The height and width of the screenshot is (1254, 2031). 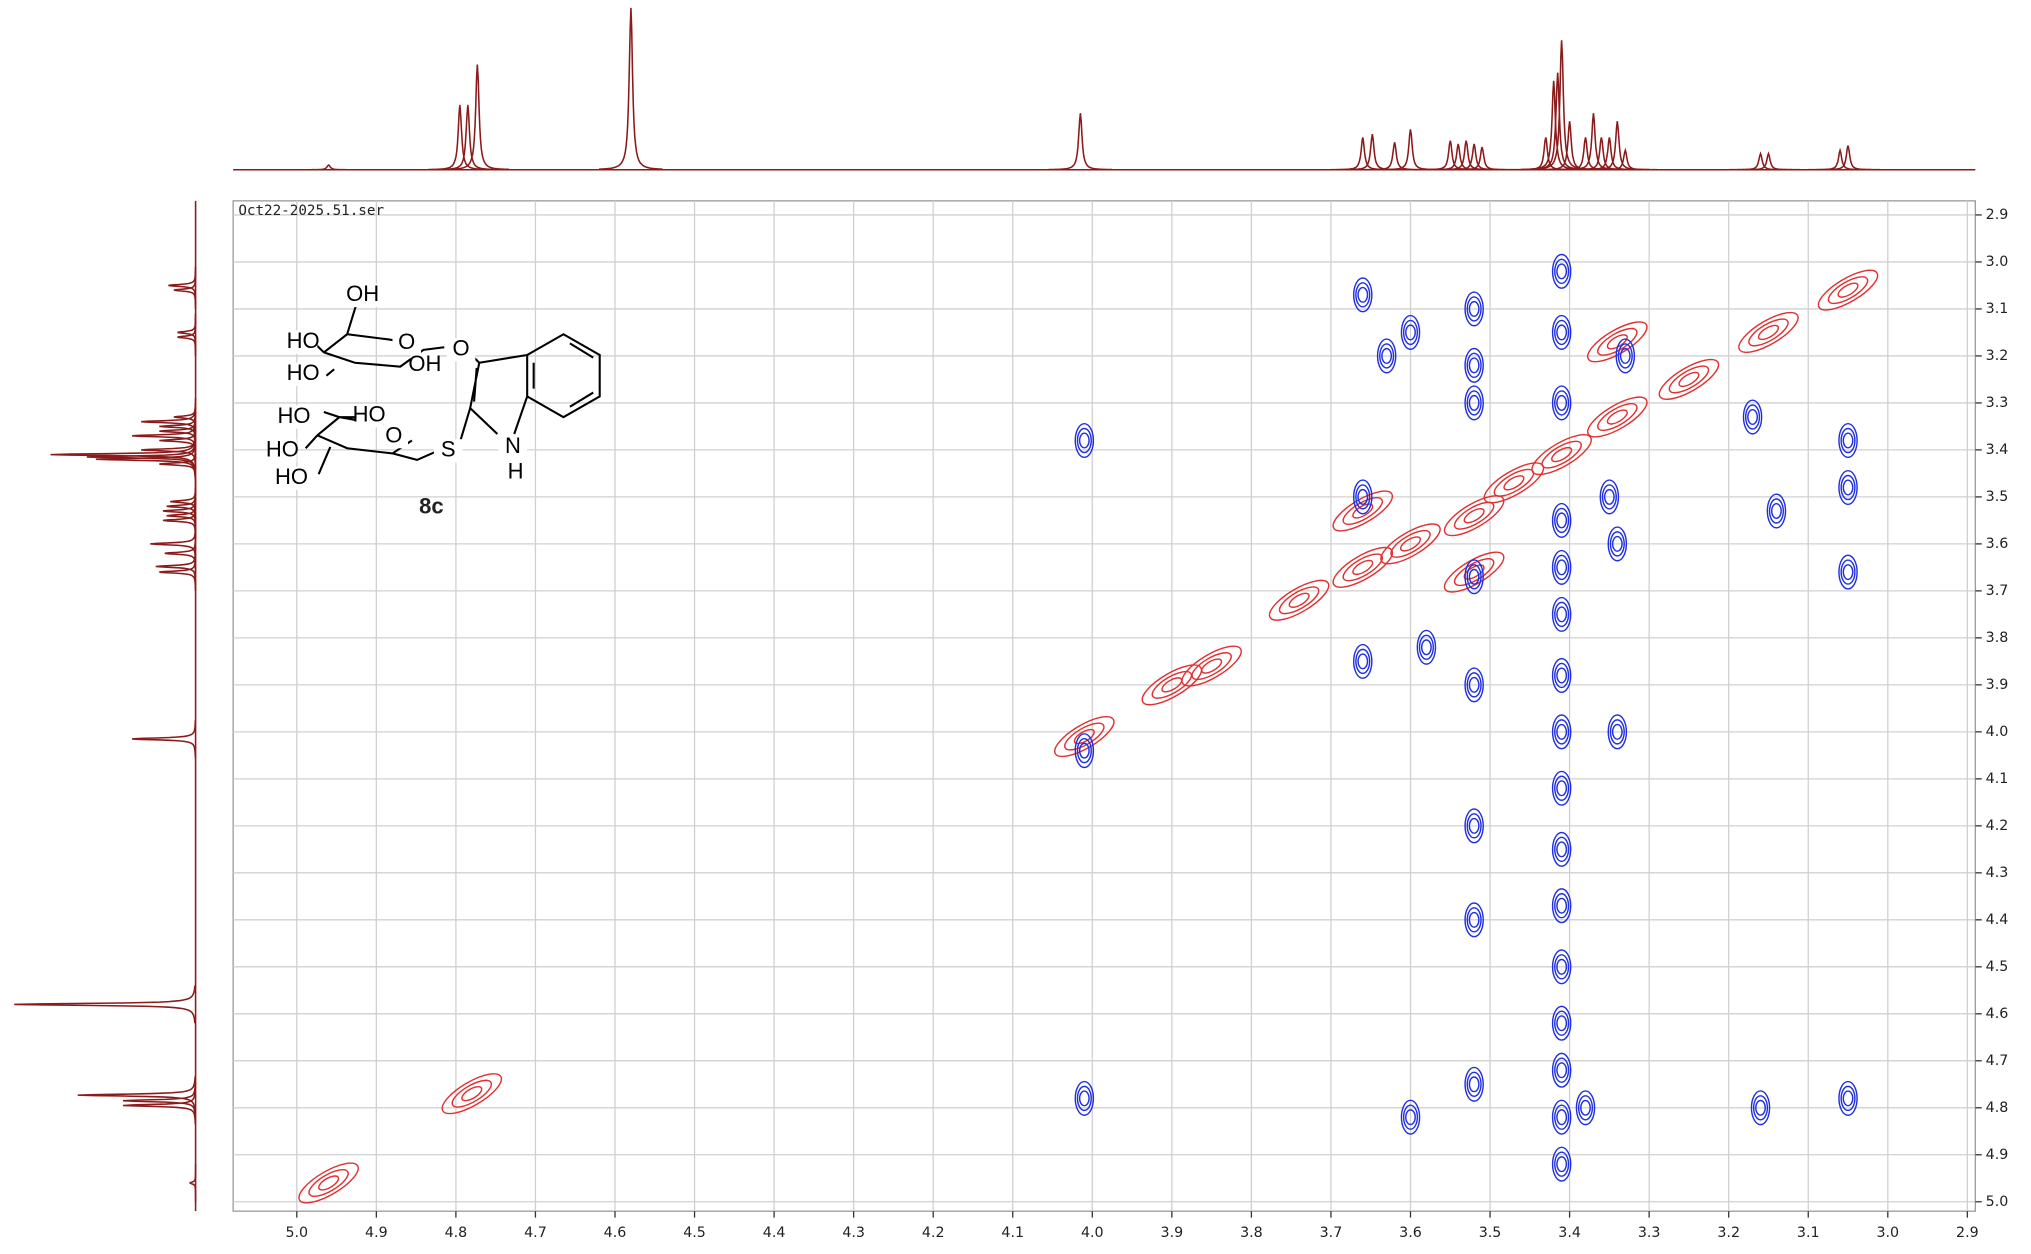 What do you see at coordinates (1997, 967) in the screenshot?
I see `y-tick-label: 4.5` at bounding box center [1997, 967].